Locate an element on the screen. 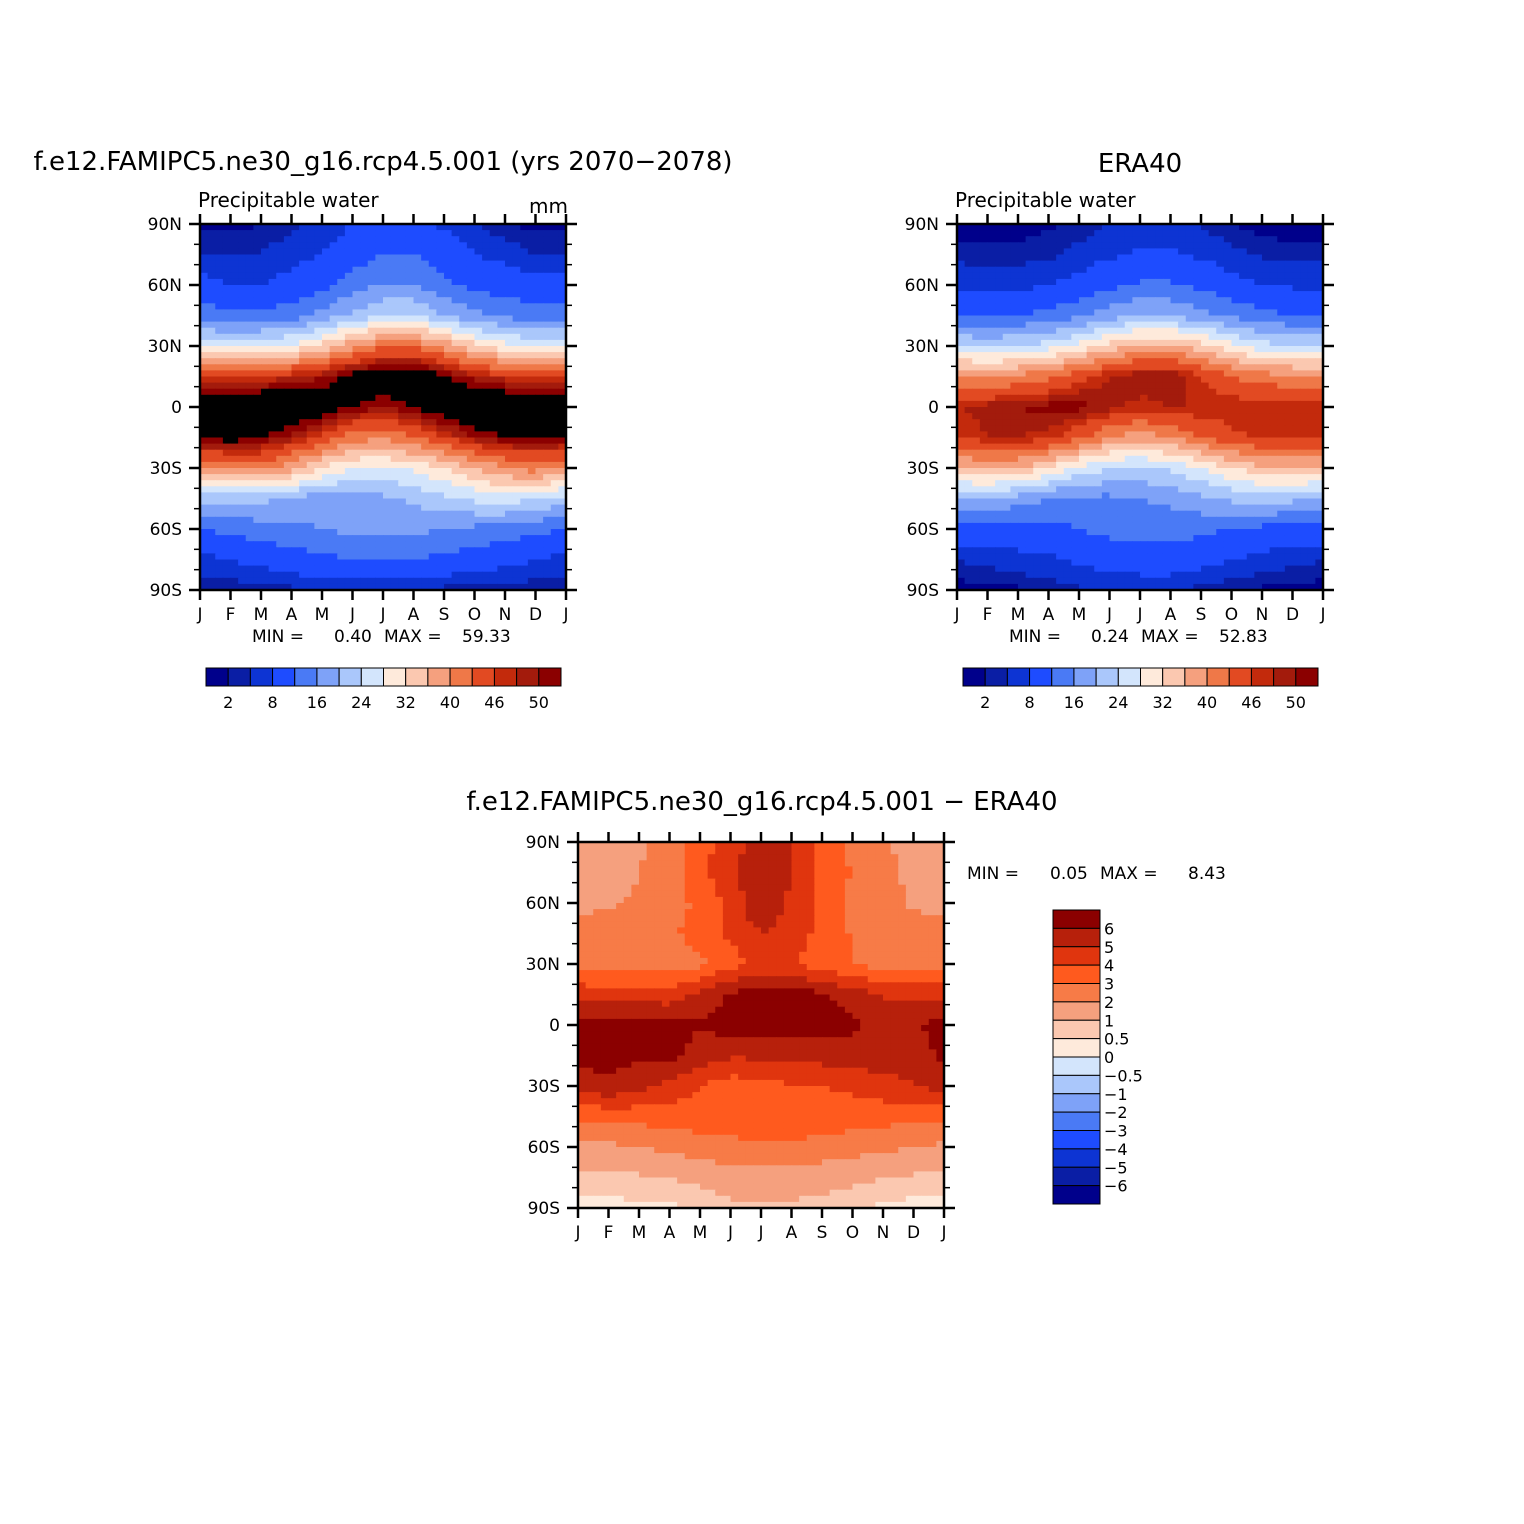 This screenshot has height=1524, width=1524. colorbar-box is located at coordinates (417, 677).